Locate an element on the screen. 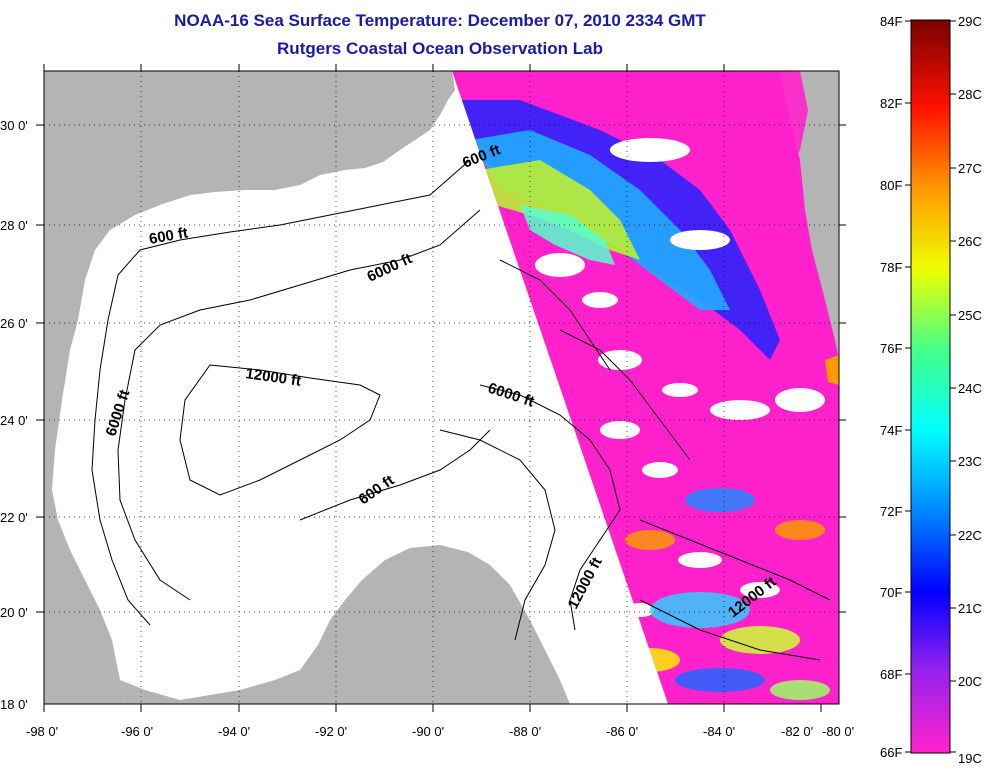 The height and width of the screenshot is (770, 992). lat-label: 24 0' is located at coordinates (14, 420).